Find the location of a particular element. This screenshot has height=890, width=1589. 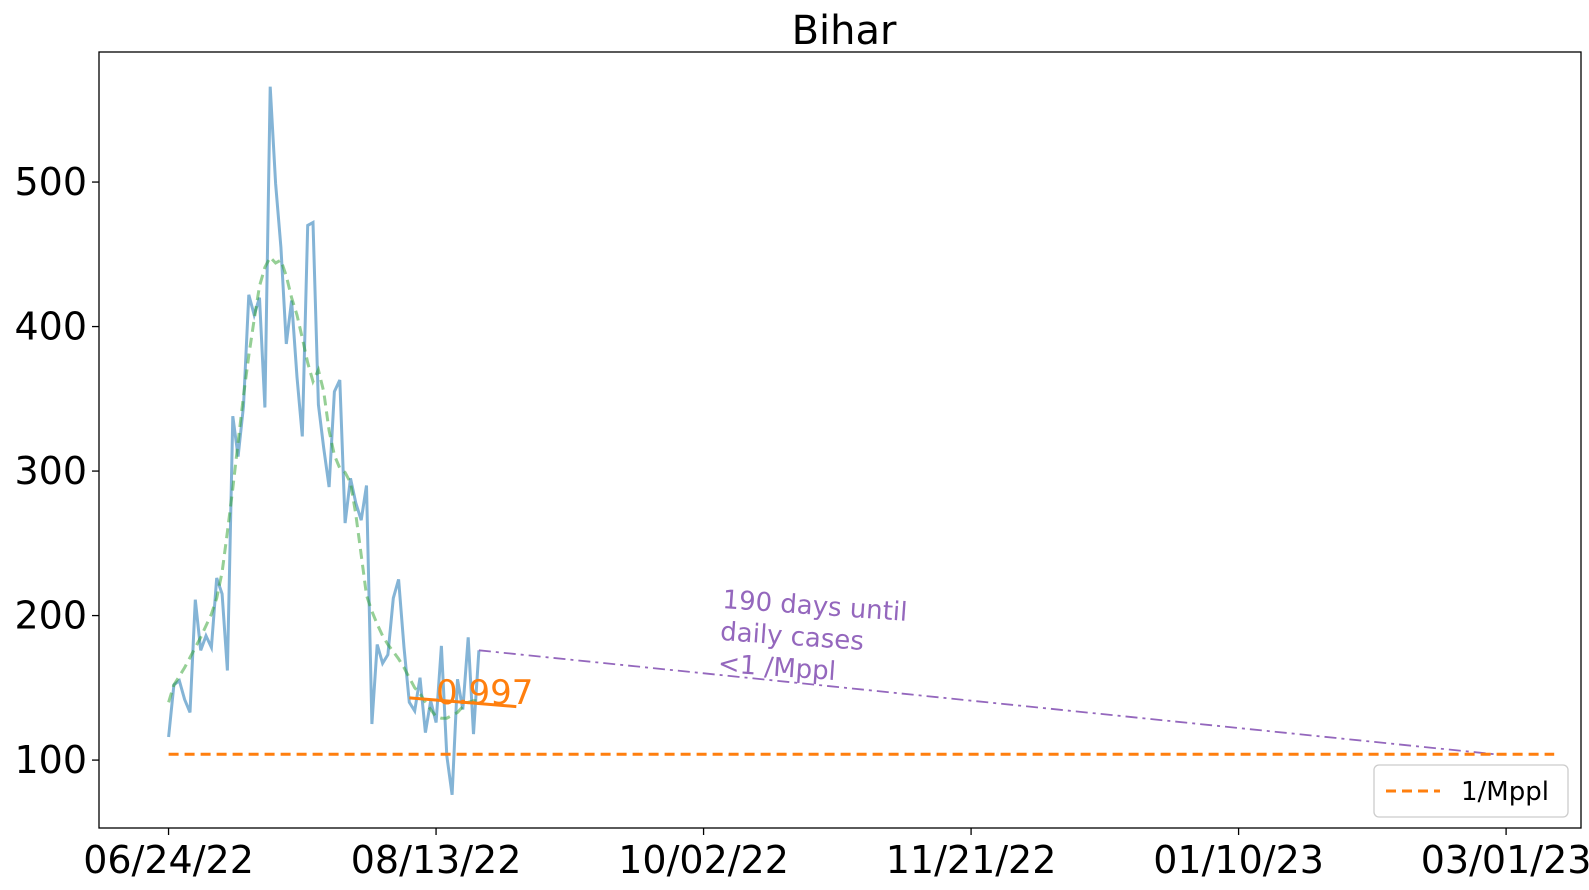

chart-title: Bihar is located at coordinates (844, 31).